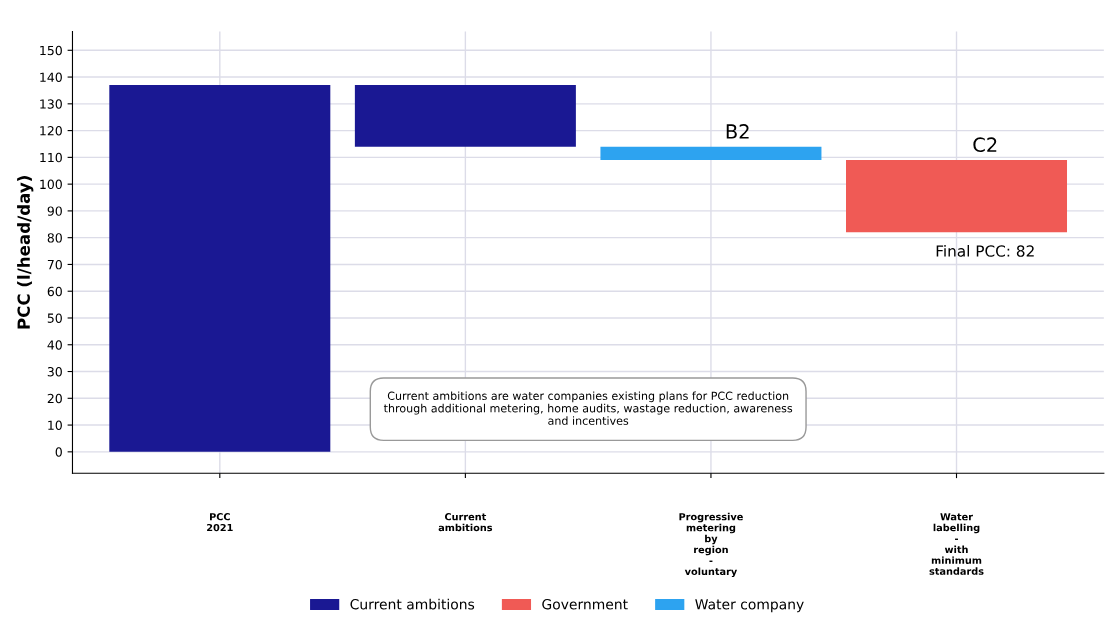 Image resolution: width=1115 pixels, height=631 pixels. I want to click on x-tick-label: PCC 2021, so click(220, 522).